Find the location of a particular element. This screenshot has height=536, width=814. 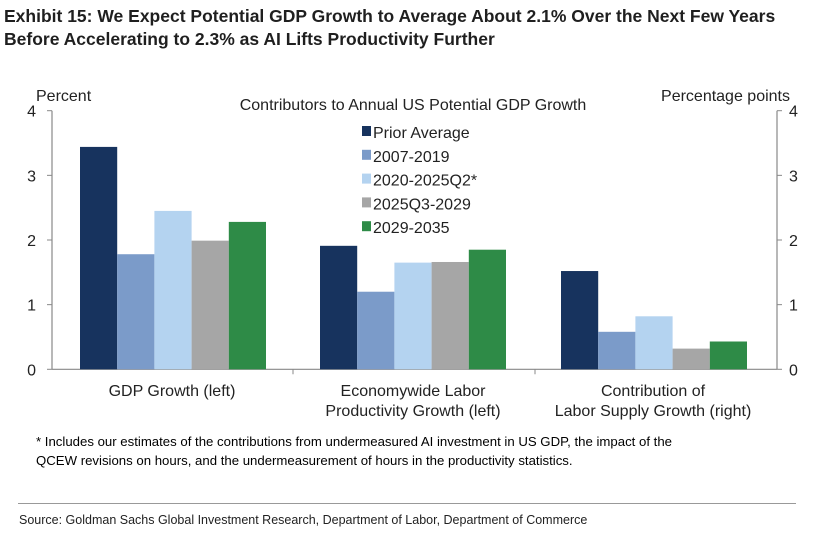

category-label: Contribution of is located at coordinates (653, 391).